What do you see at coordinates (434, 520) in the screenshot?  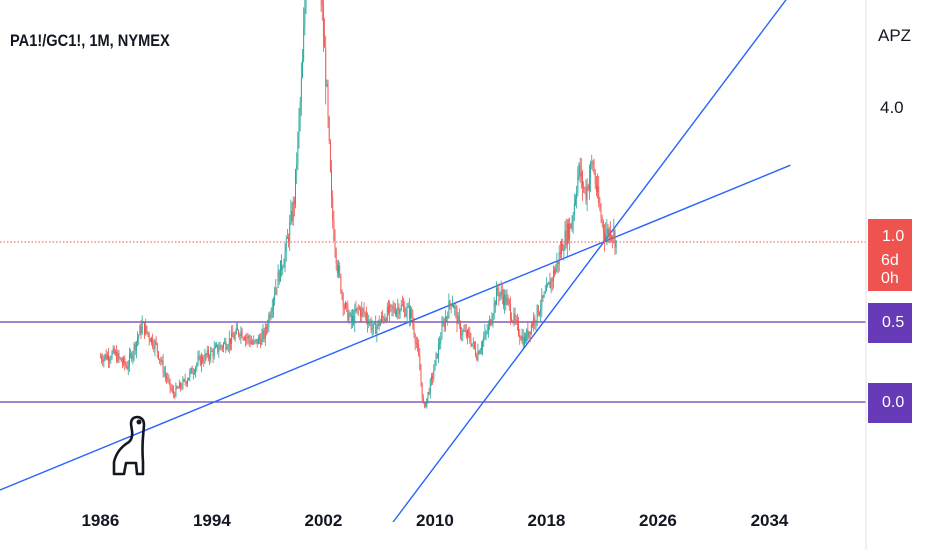 I see `time-axis: 1986 1994 2002 2010 2018 2026 2034` at bounding box center [434, 520].